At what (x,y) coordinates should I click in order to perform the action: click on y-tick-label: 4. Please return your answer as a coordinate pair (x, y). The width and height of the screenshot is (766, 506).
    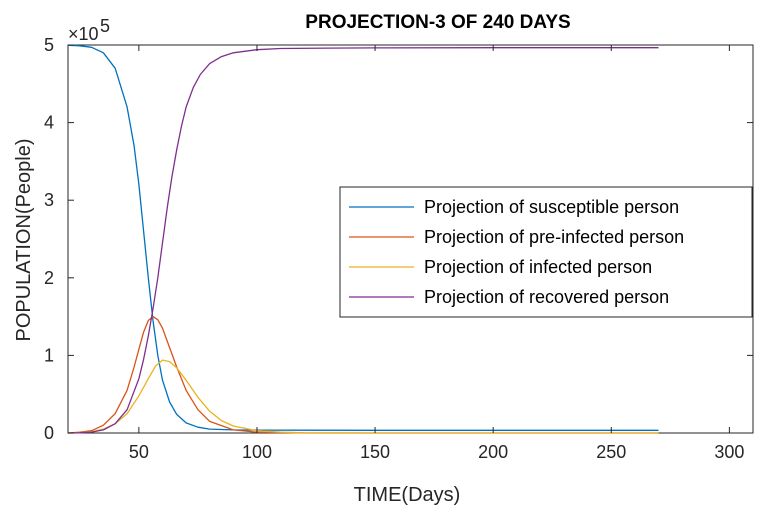
    Looking at the image, I should click on (49, 123).